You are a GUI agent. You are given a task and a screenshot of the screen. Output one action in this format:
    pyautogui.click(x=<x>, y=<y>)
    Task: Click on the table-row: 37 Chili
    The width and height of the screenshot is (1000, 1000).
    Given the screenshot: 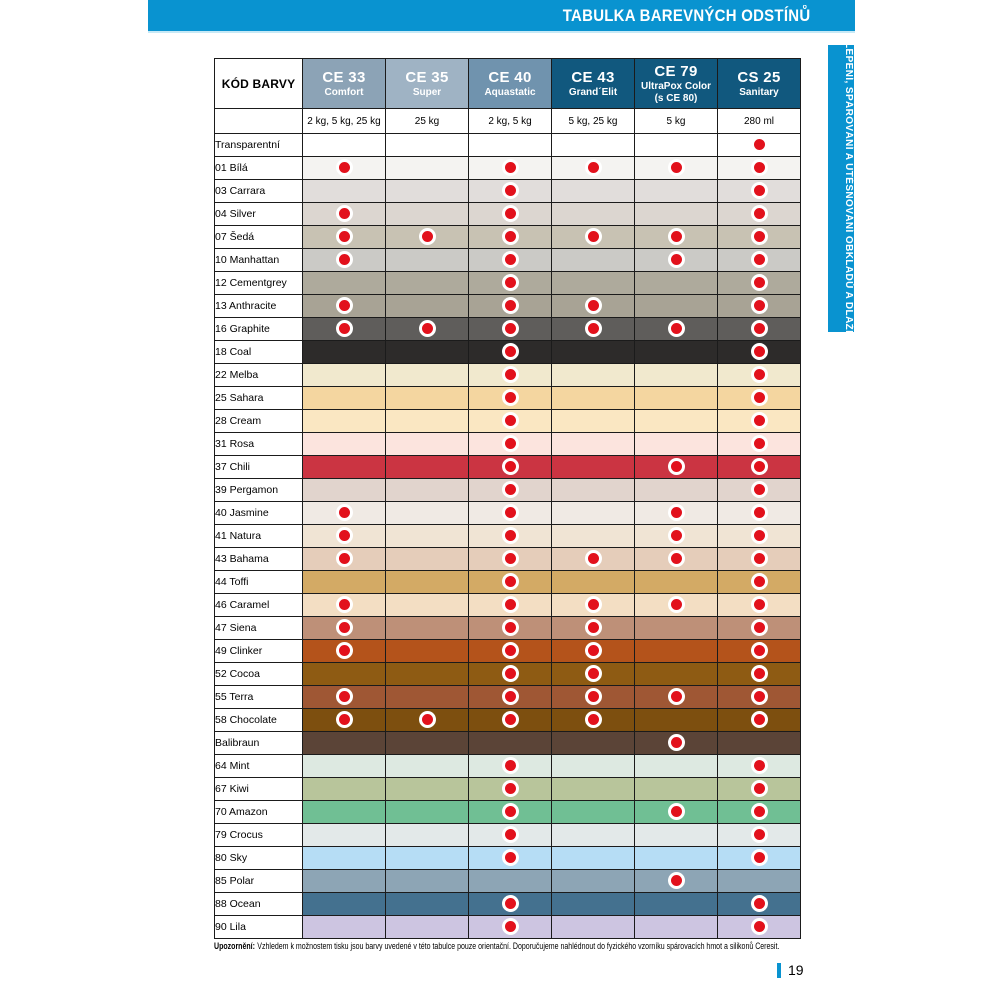 What is the action you would take?
    pyautogui.click(x=507, y=467)
    